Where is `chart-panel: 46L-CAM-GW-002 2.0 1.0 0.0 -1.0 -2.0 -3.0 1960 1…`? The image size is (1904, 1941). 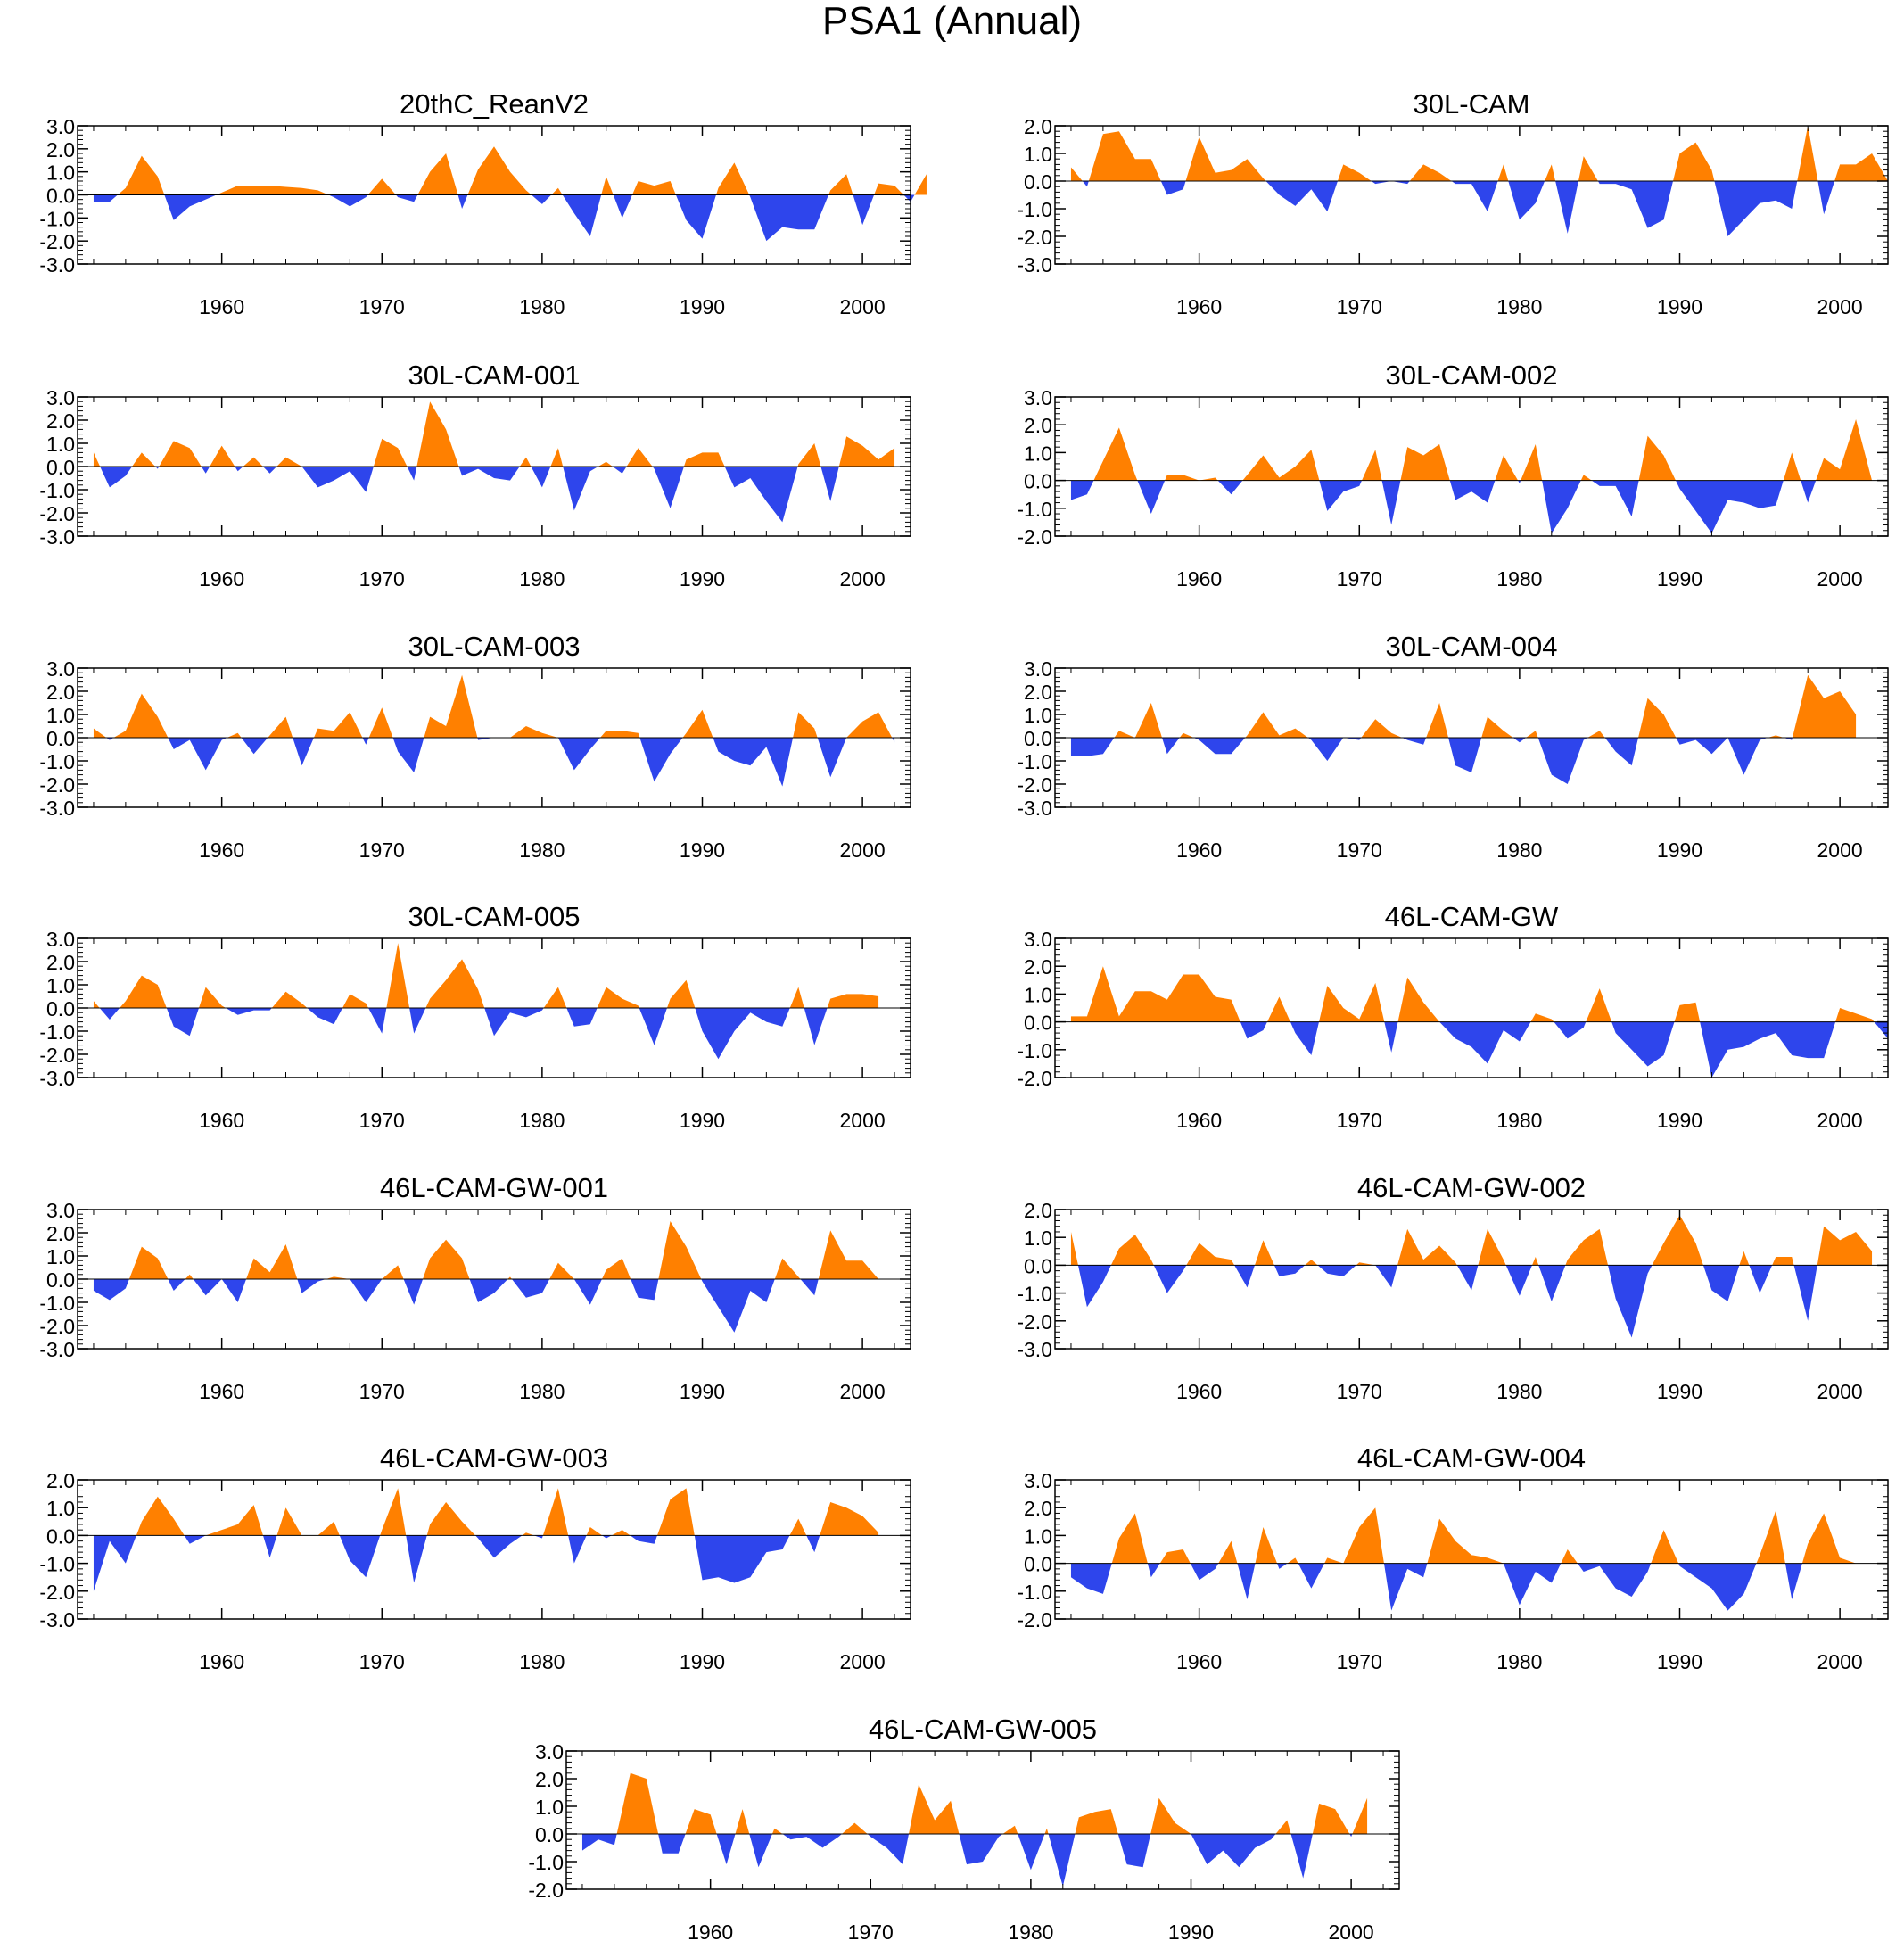
chart-panel: 46L-CAM-GW-002 2.0 1.0 0.0 -1.0 -2.0 -3.0 1960 1… is located at coordinates (1453, 1287).